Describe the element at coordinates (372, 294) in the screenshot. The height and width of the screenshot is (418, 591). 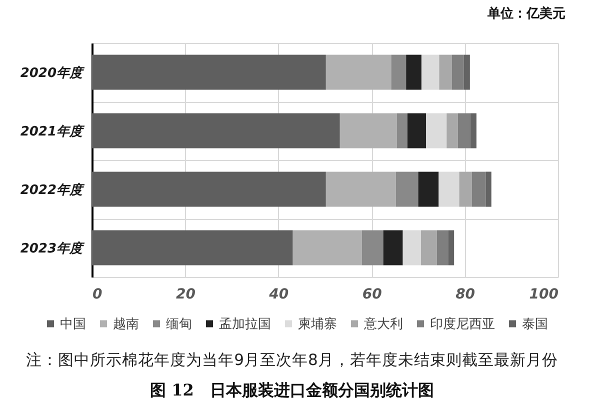
I see `x-tick-label: 60` at that location.